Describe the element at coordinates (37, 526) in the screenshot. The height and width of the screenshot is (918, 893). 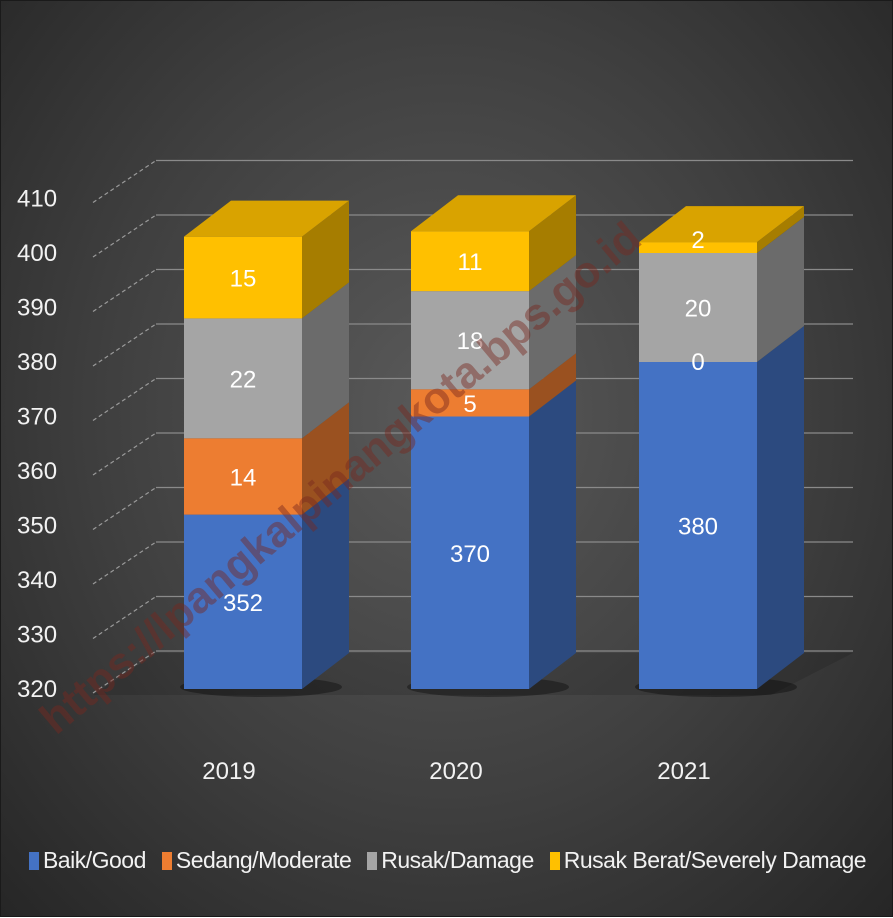
I see `y-tick-label: 350` at that location.